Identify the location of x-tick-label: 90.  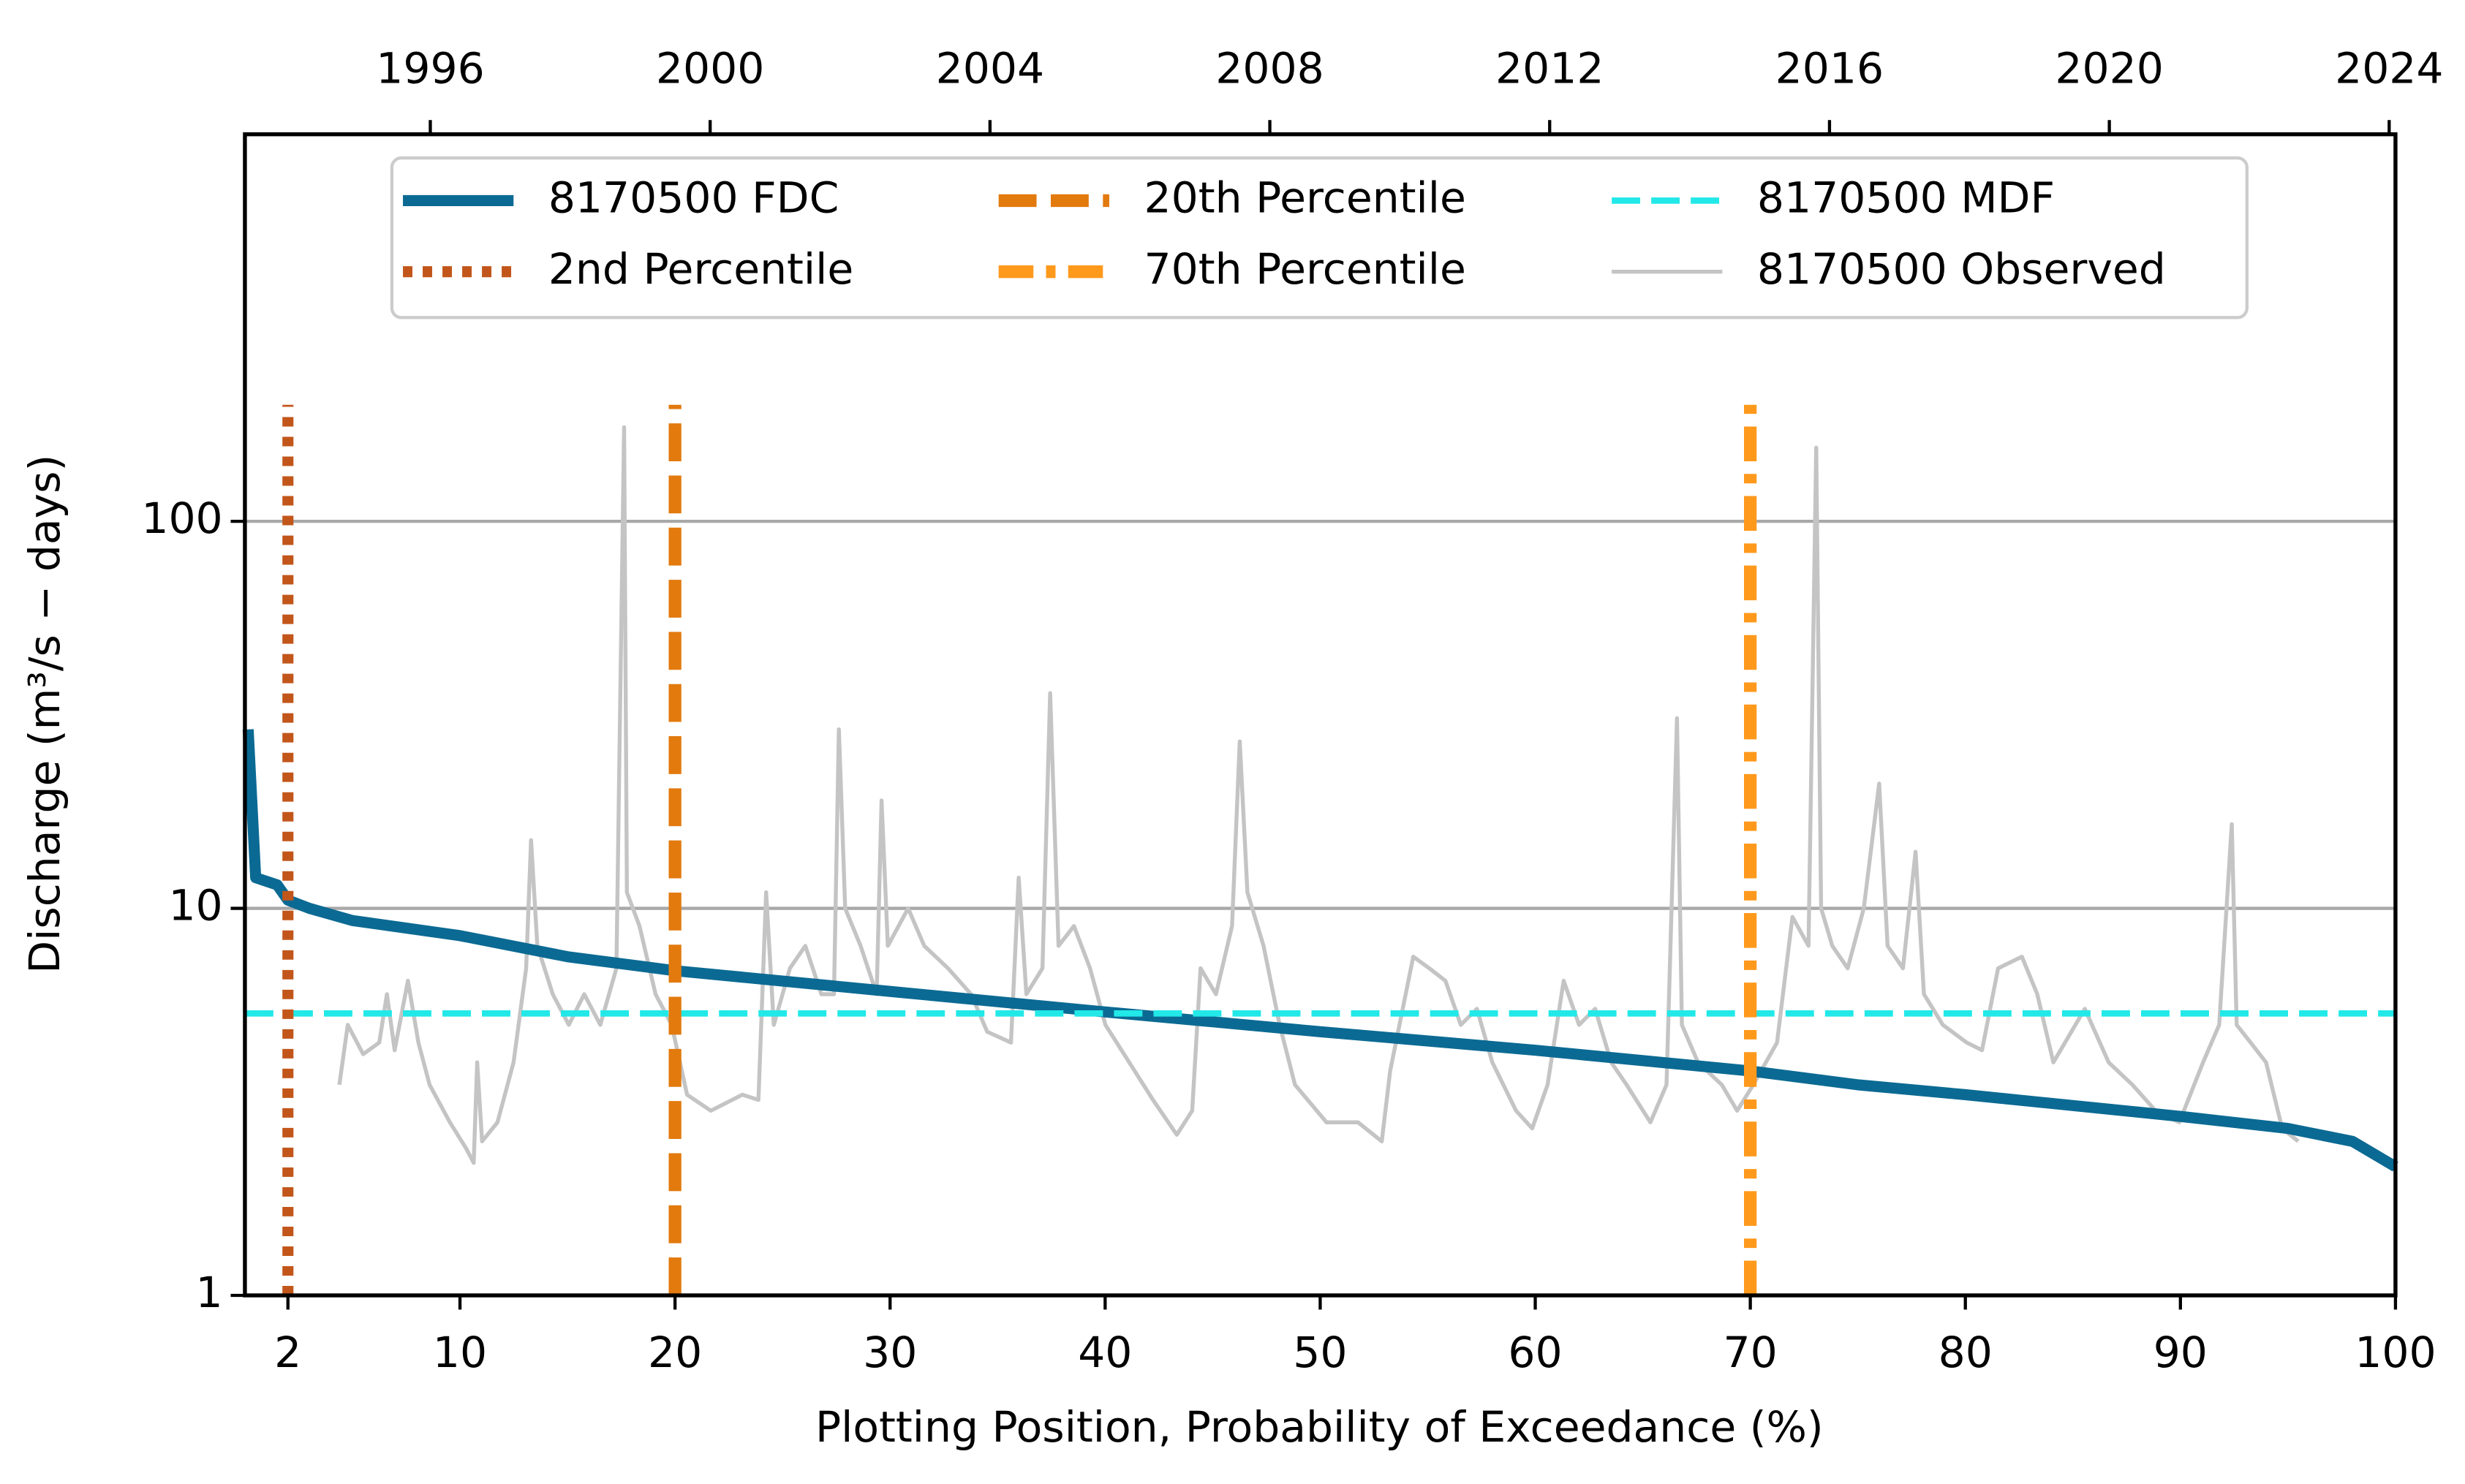
(2180, 1352).